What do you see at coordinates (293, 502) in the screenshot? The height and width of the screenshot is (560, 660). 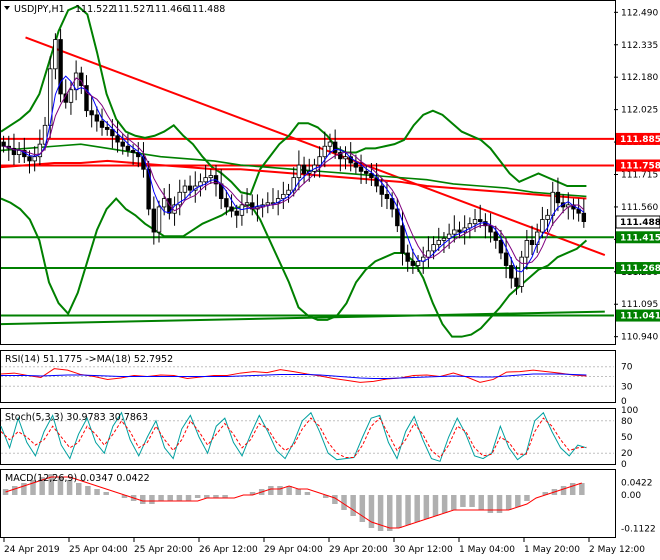 I see `macd-plot-layer` at bounding box center [293, 502].